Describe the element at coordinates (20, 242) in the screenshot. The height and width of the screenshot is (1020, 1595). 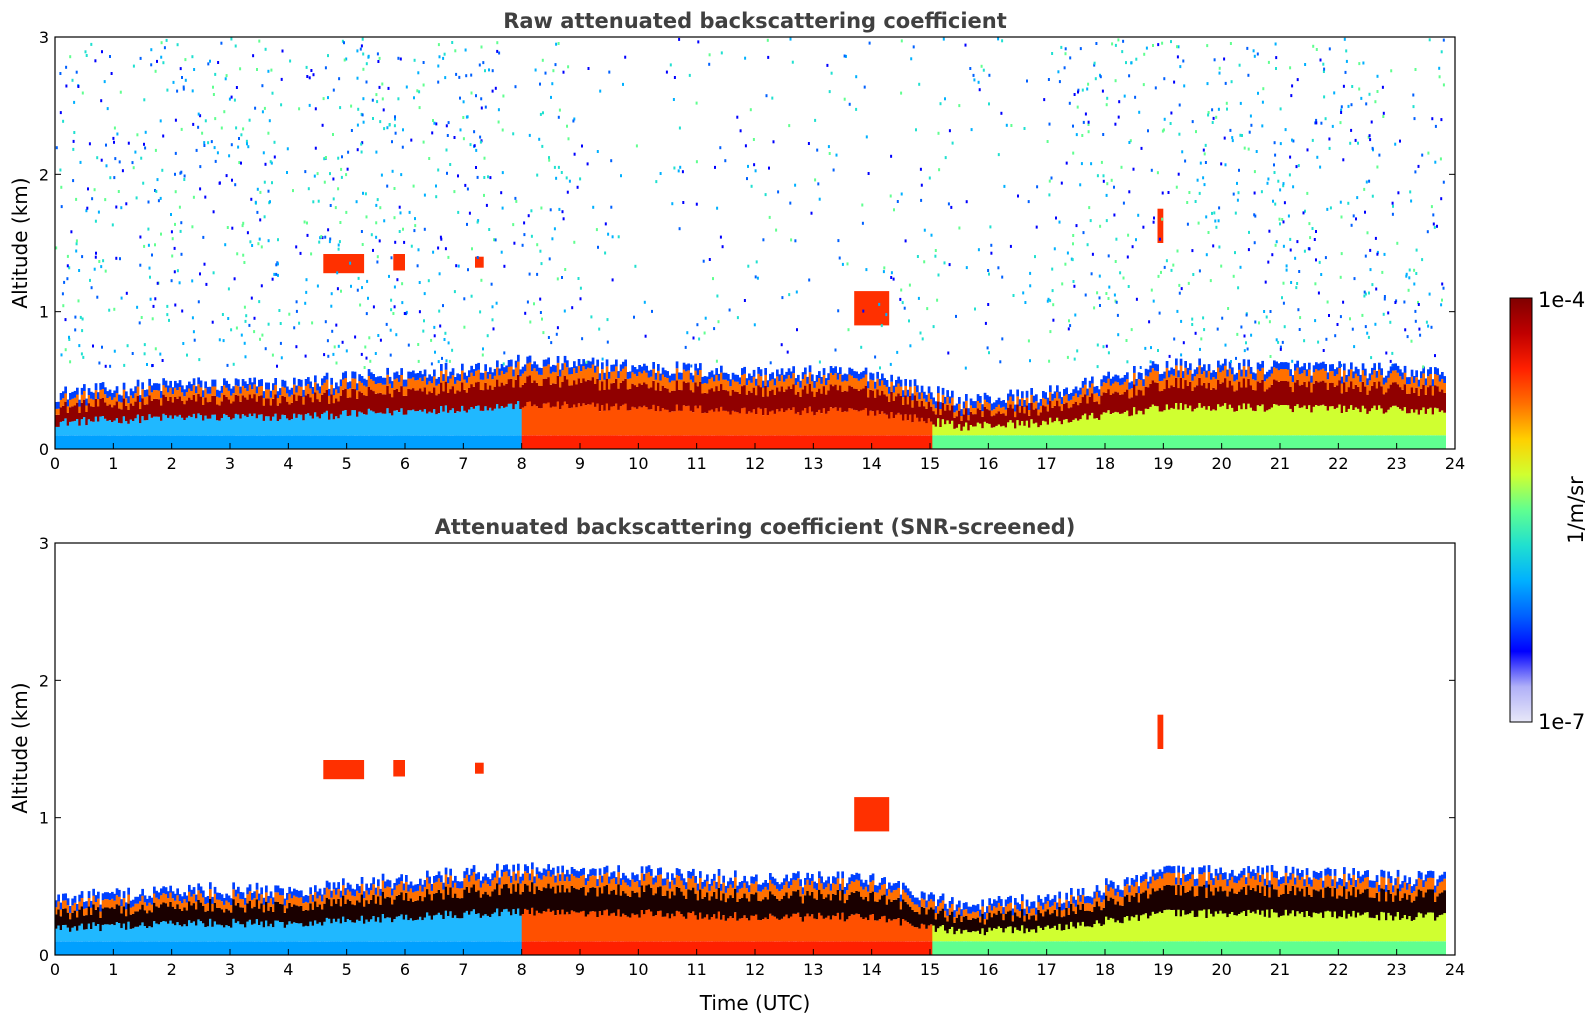
I see `y-axis-label: Altitude (km)` at that location.